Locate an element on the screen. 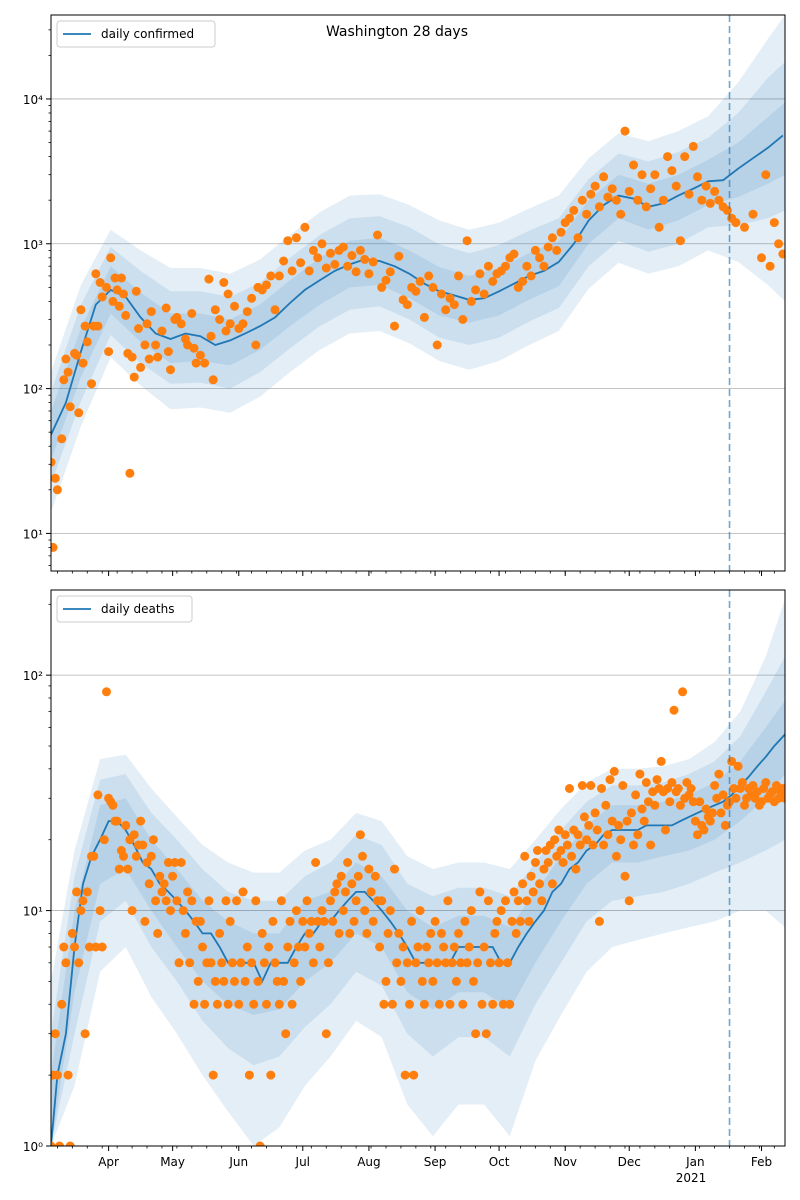  confirmed-y-tick-label: 10³ is located at coordinates (33, 245).